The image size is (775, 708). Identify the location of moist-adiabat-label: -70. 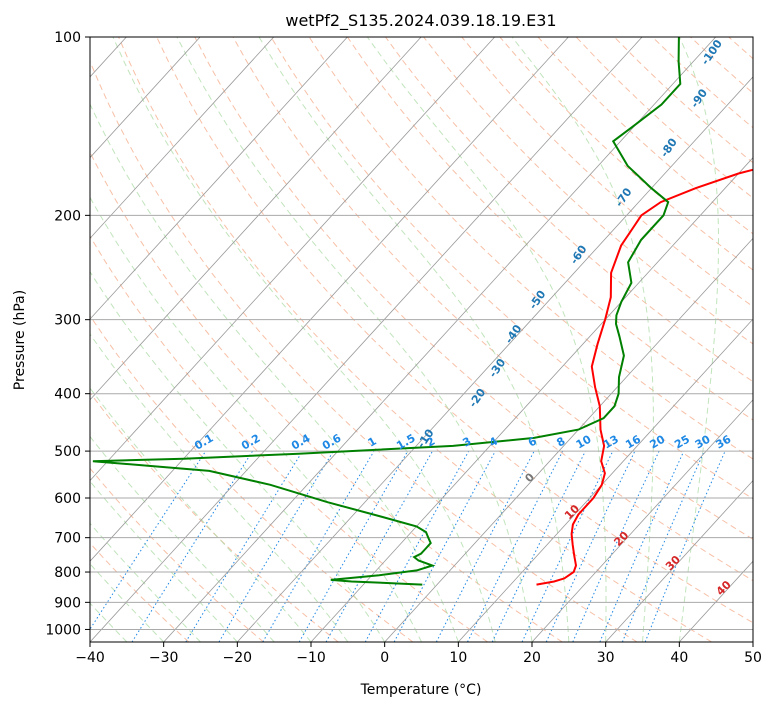
(624, 197).